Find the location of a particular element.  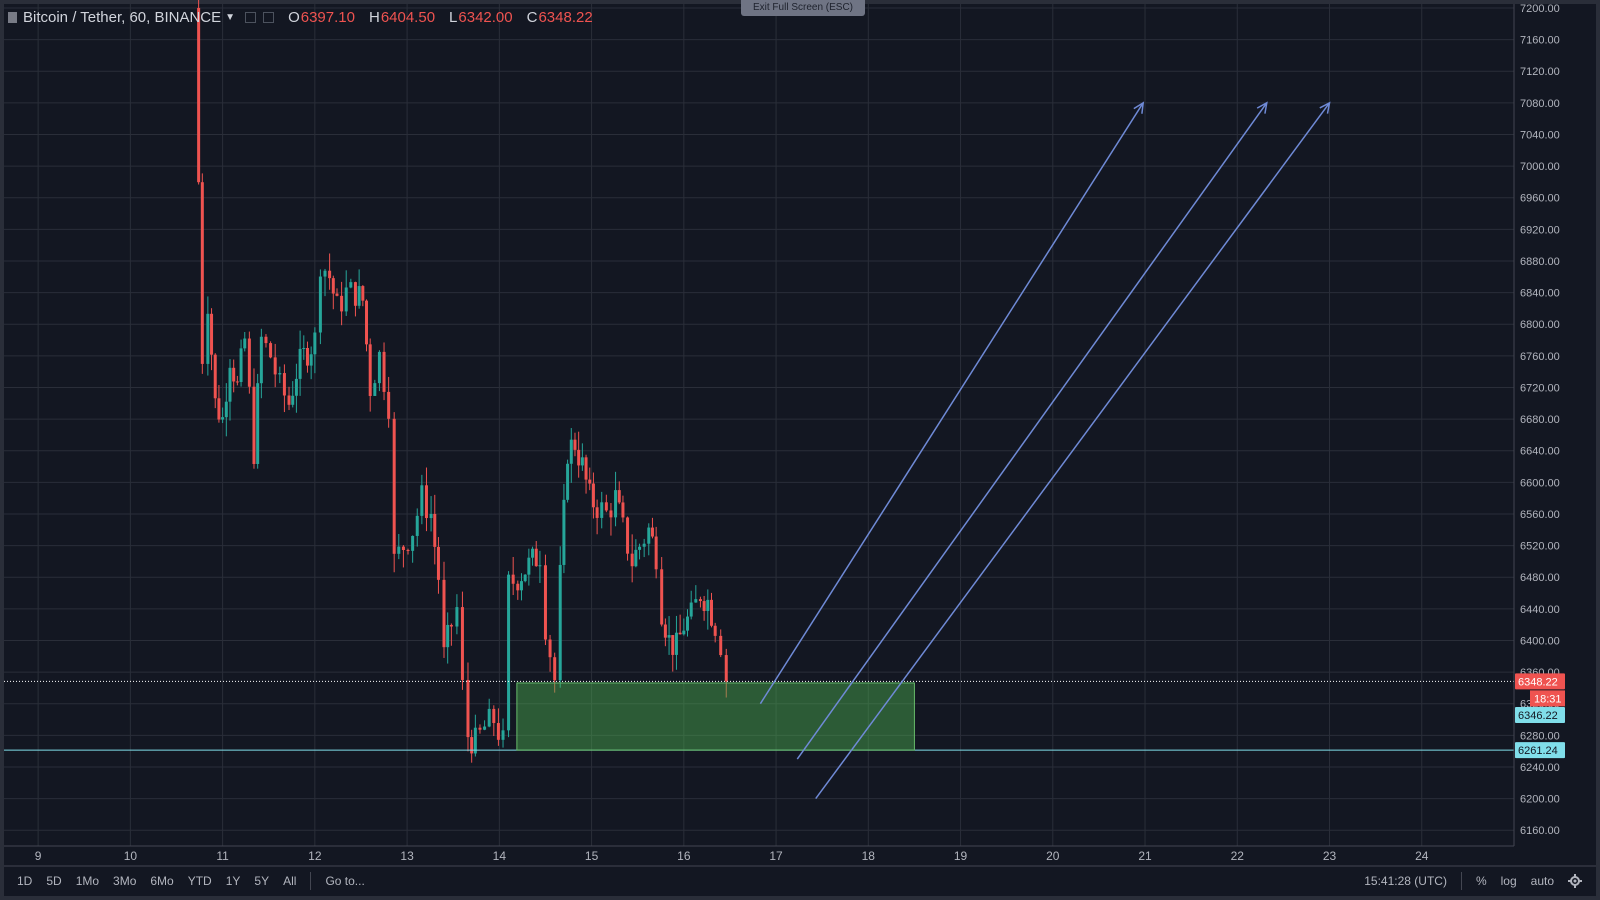

y-tick-label: 6920.00 is located at coordinates (1540, 230).